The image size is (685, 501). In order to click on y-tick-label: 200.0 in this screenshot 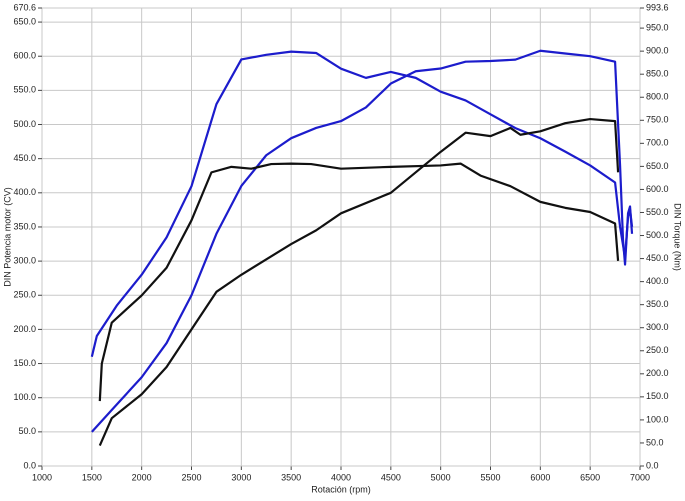, I will do `click(24, 329)`.